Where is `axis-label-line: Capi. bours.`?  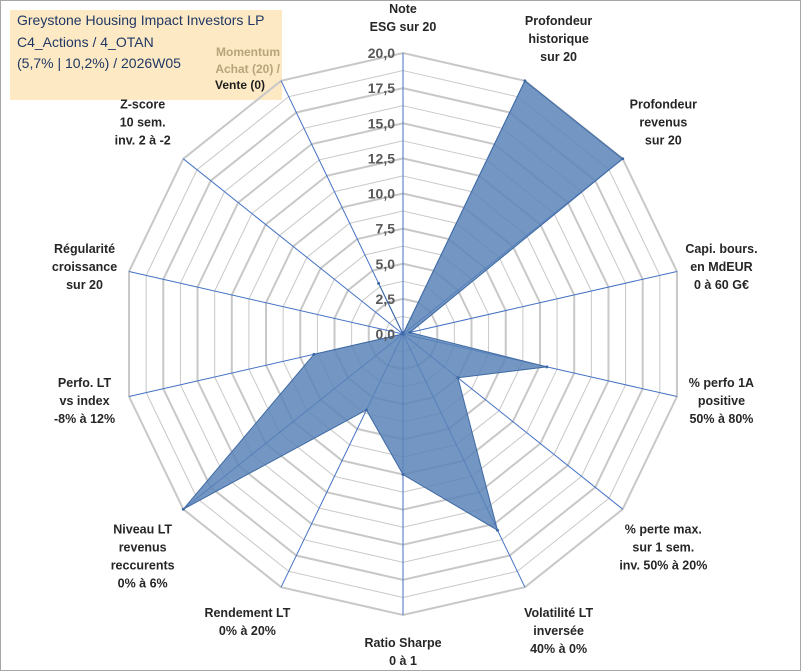
axis-label-line: Capi. bours. is located at coordinates (721, 249).